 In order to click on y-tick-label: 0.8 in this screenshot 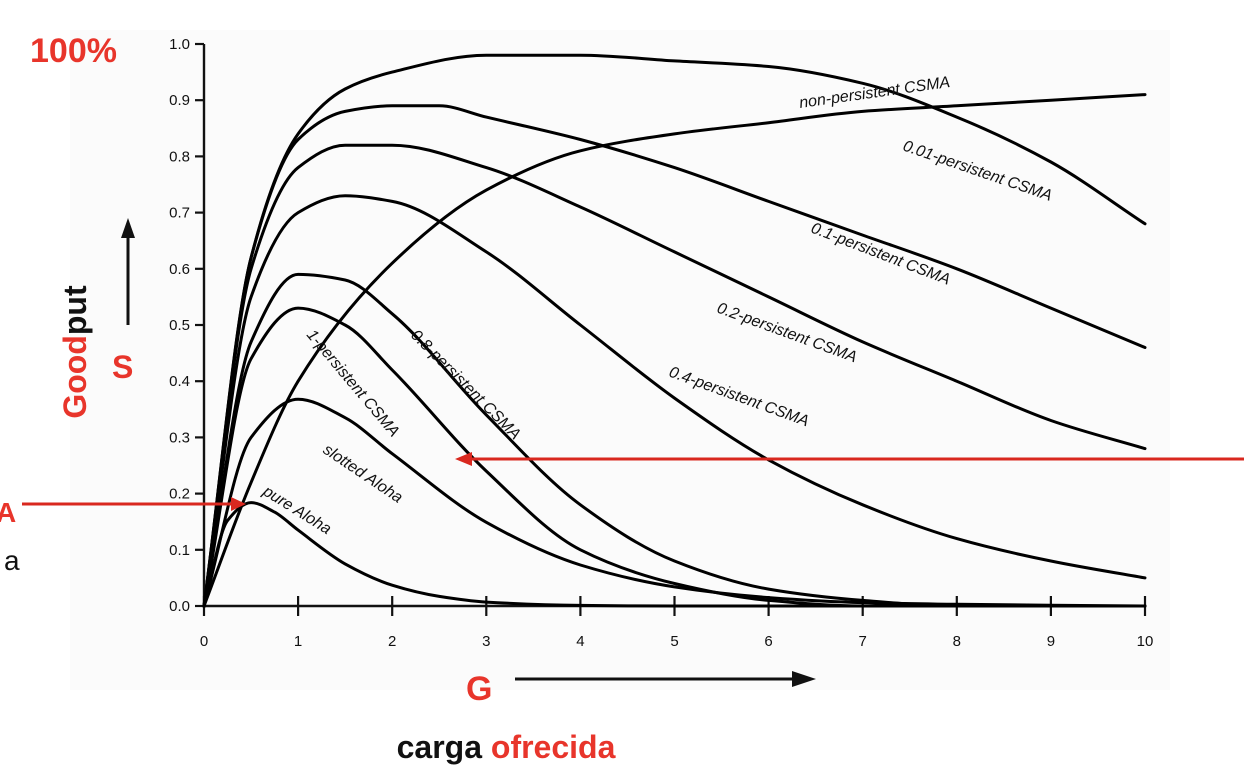, I will do `click(179, 156)`.